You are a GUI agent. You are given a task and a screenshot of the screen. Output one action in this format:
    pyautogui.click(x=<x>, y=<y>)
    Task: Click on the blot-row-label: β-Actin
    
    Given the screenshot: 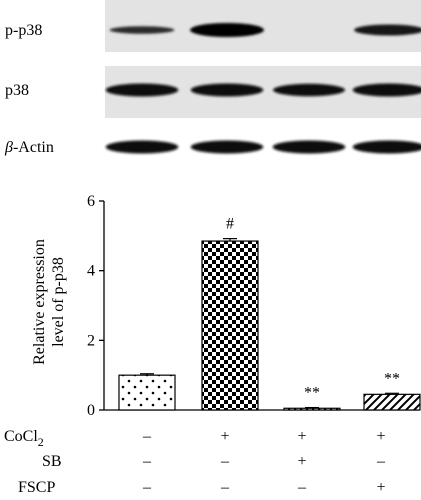 What is the action you would take?
    pyautogui.click(x=29, y=147)
    